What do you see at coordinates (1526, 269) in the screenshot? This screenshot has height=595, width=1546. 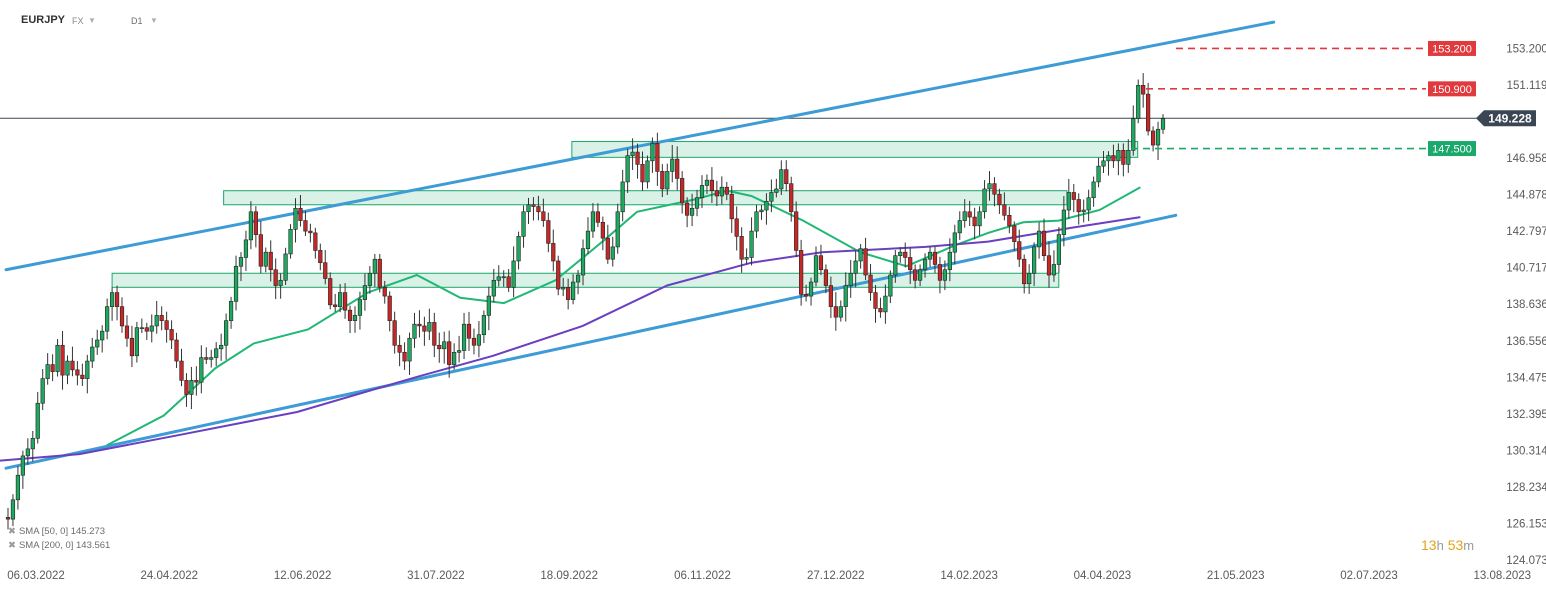 I see `y-tick-label: 140.717` at bounding box center [1526, 269].